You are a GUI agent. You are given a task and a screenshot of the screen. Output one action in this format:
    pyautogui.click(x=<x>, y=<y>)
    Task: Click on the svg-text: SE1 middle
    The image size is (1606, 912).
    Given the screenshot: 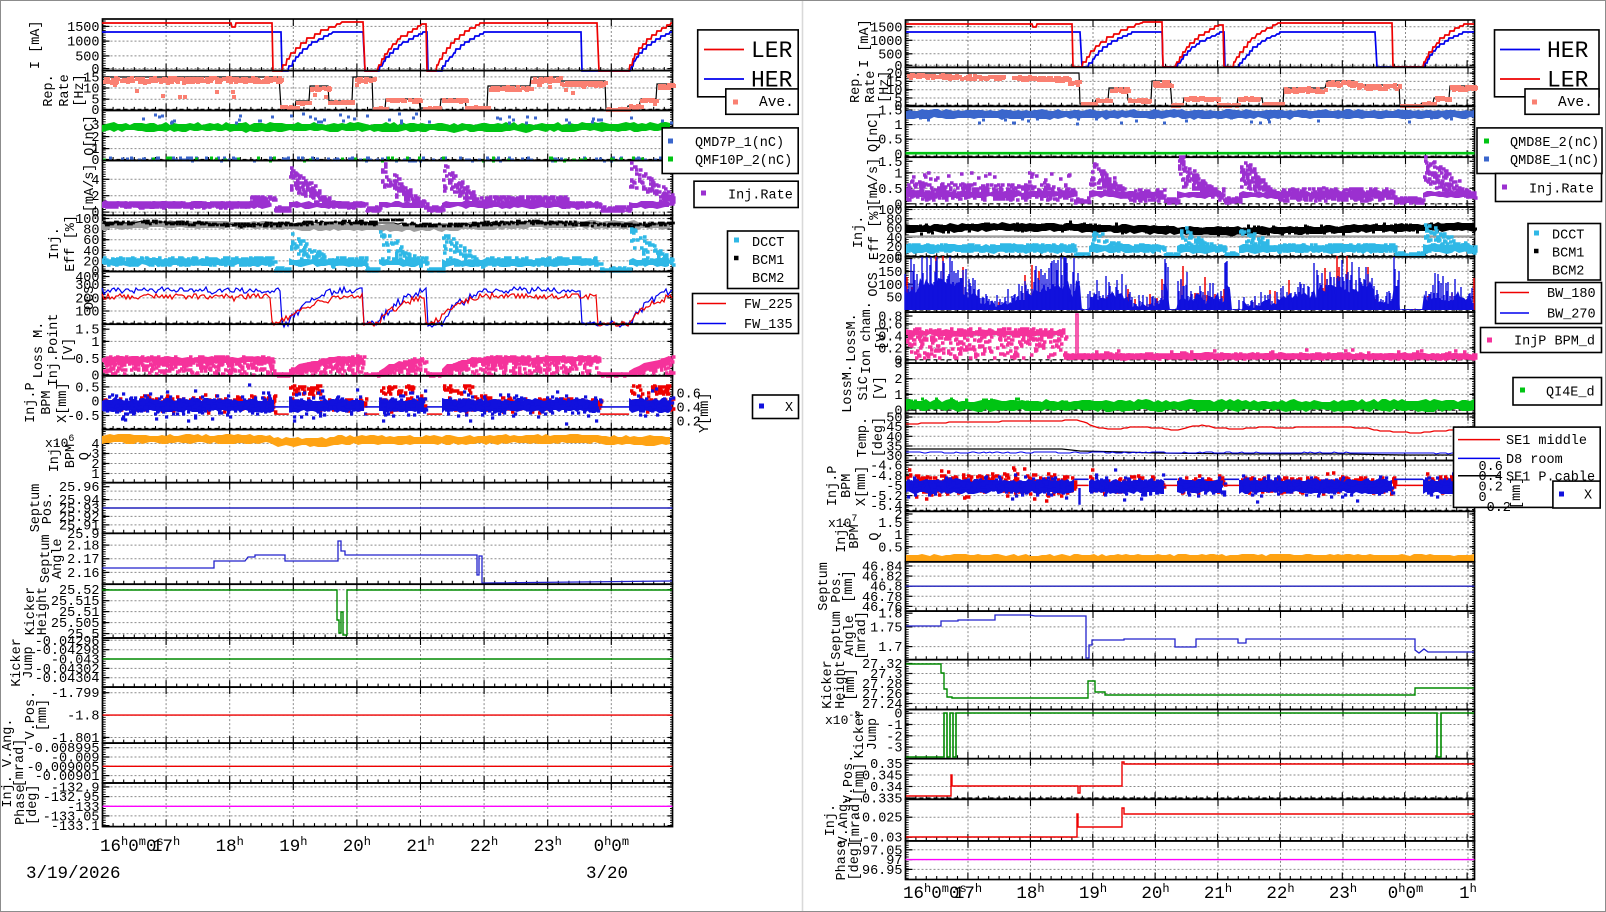 What is the action you would take?
    pyautogui.click(x=1546, y=441)
    